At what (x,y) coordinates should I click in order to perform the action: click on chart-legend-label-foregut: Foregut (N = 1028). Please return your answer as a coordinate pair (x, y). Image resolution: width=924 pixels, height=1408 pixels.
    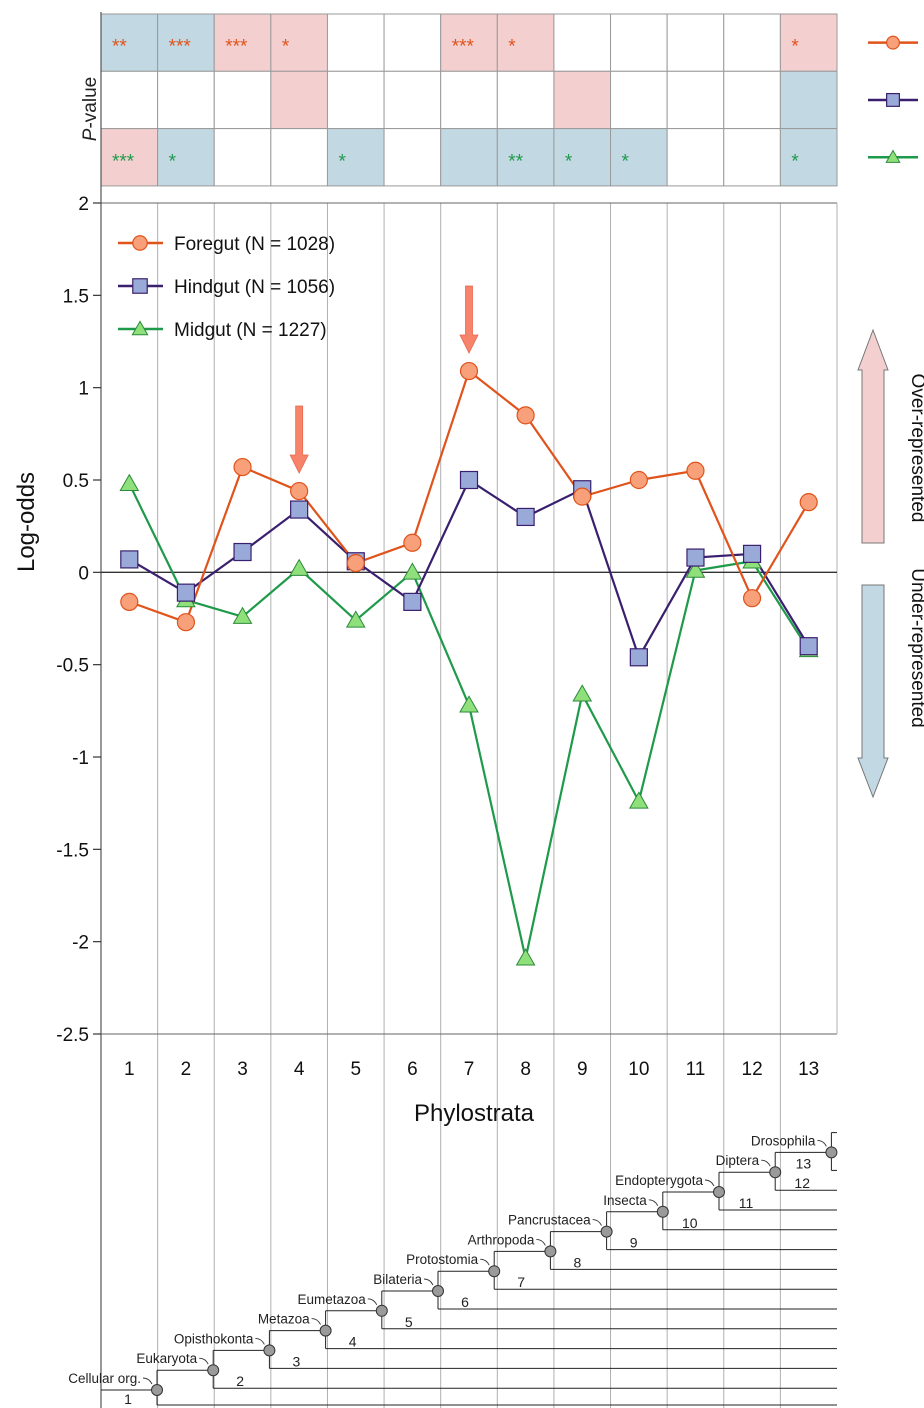
    Looking at the image, I should click on (254, 244).